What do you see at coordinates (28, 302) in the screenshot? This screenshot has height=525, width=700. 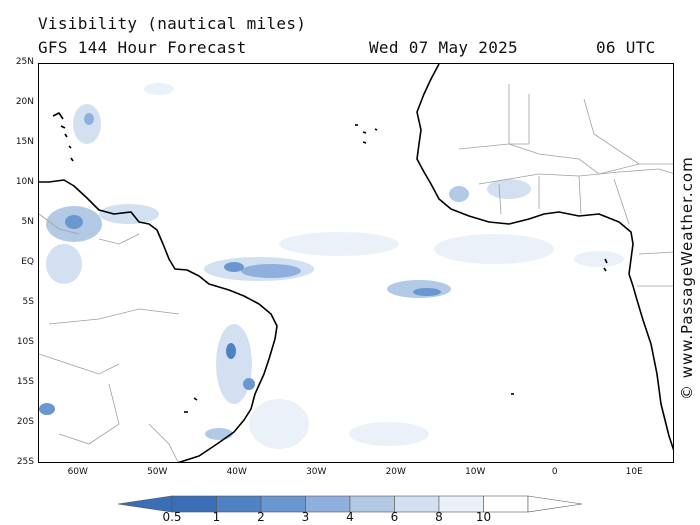 I see `latitude-label: 5S` at bounding box center [28, 302].